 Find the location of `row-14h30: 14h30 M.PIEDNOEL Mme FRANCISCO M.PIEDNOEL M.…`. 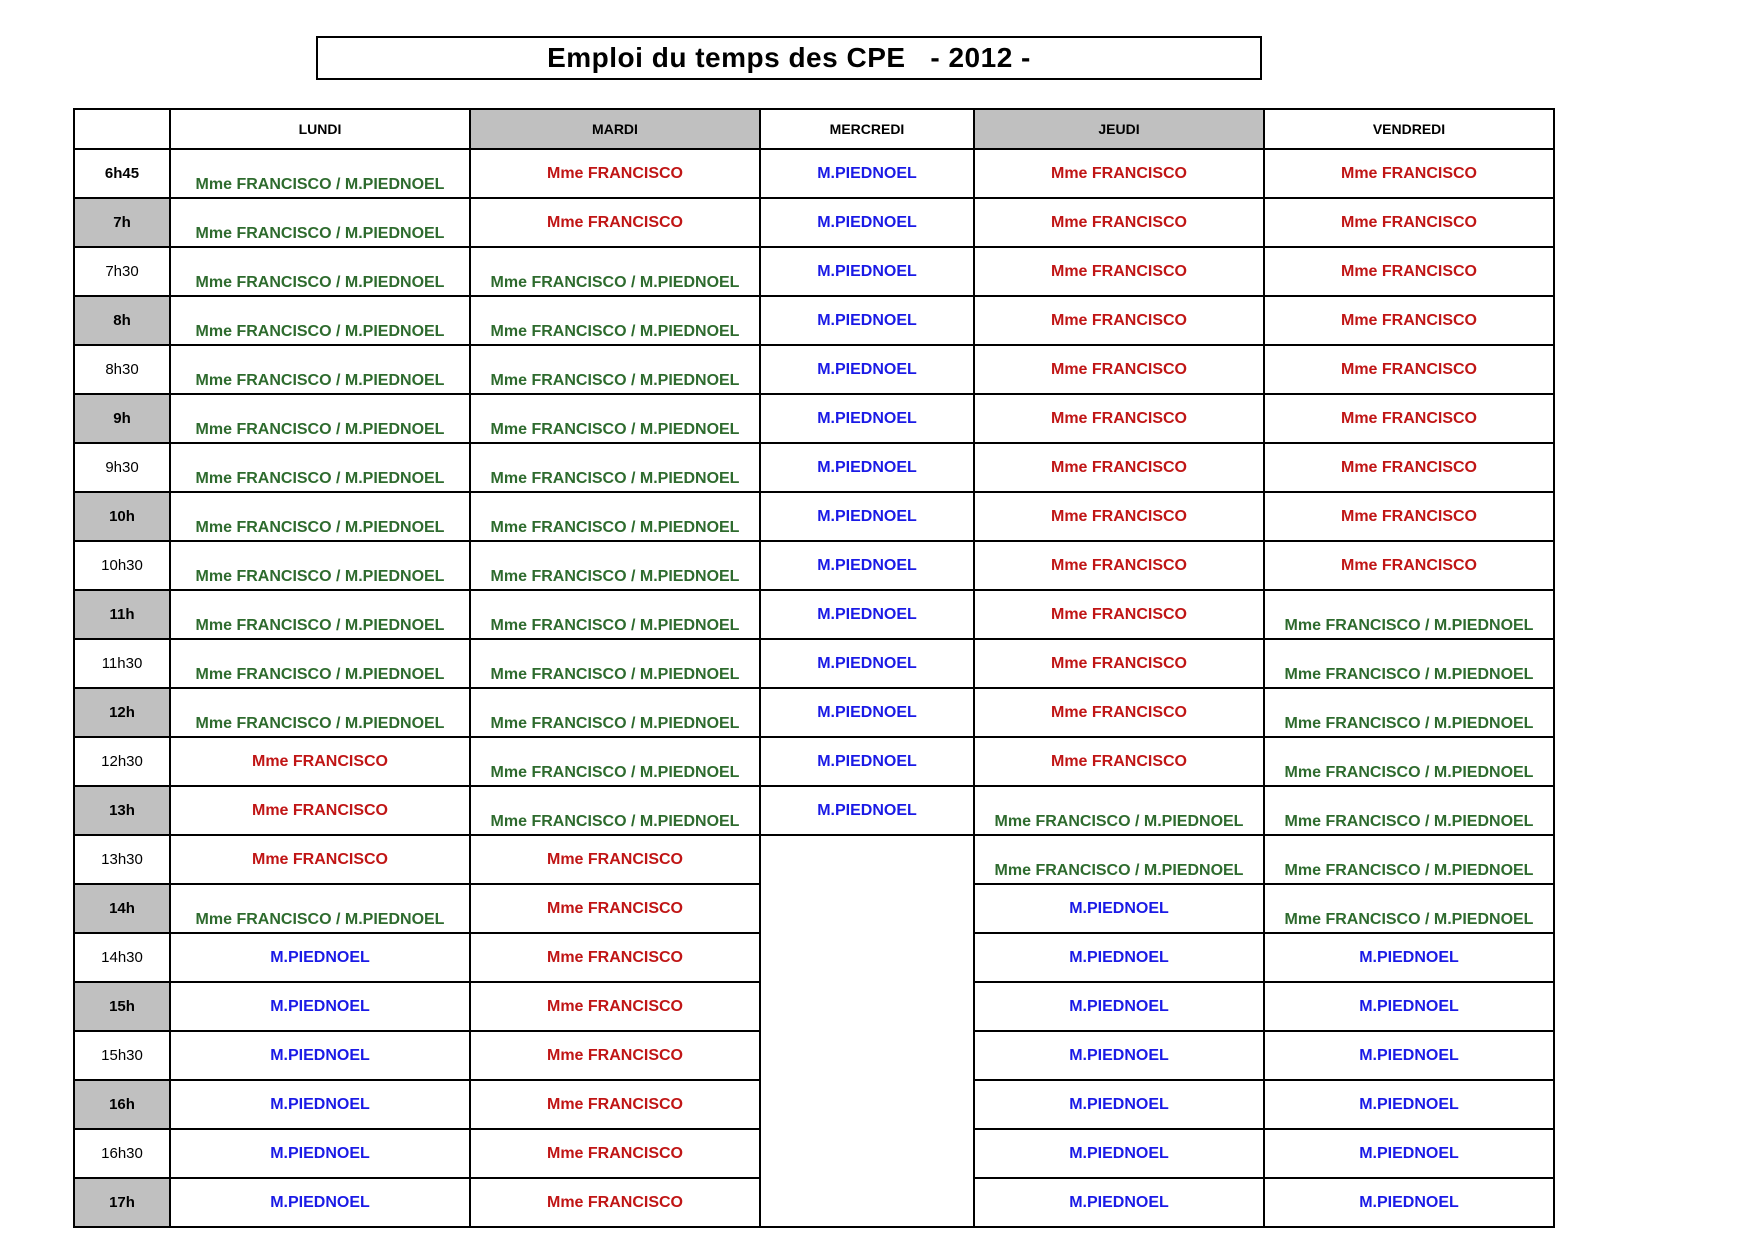

row-14h30: 14h30 M.PIEDNOEL Mme FRANCISCO M.PIEDNOEL M.… is located at coordinates (814, 957).